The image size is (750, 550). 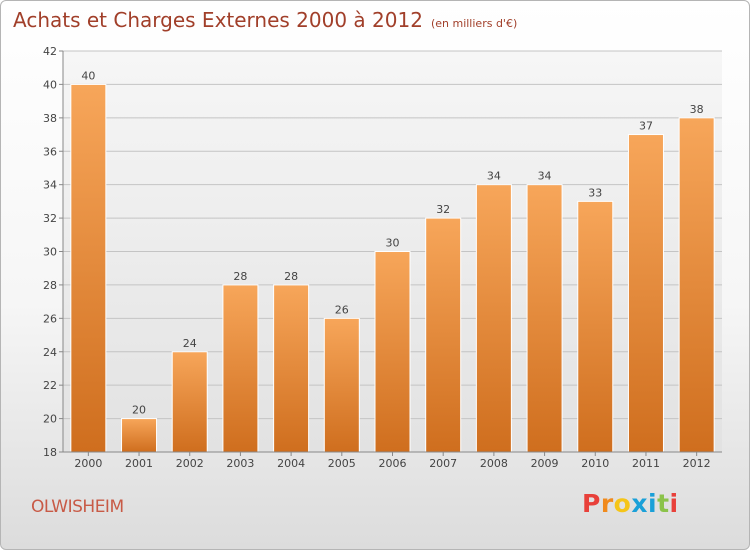 I want to click on y-tick-label: 24, so click(x=50, y=352).